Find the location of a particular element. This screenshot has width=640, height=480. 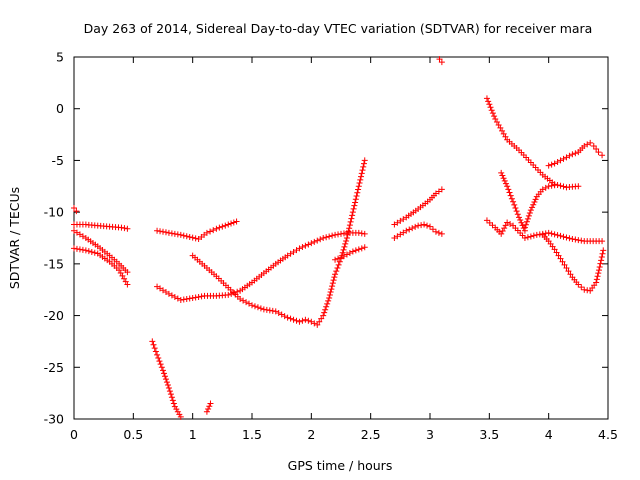

x-tick-label: 4.5 is located at coordinates (608, 434).